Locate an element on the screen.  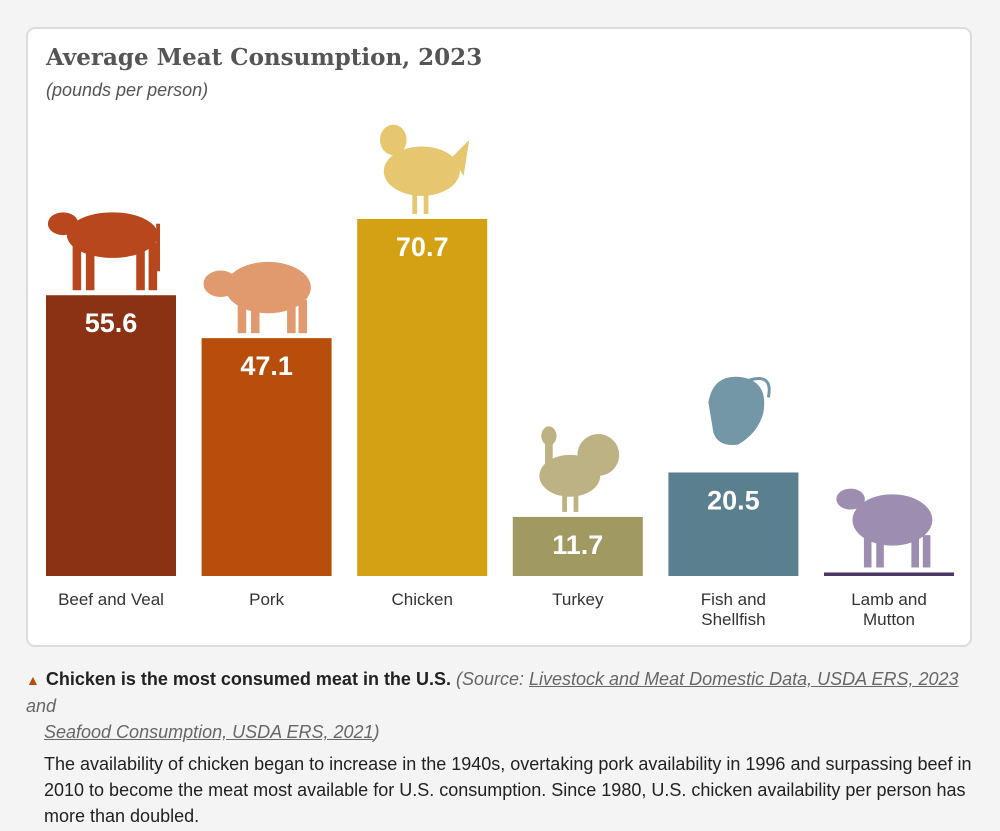
pig-icon is located at coordinates (257, 297).